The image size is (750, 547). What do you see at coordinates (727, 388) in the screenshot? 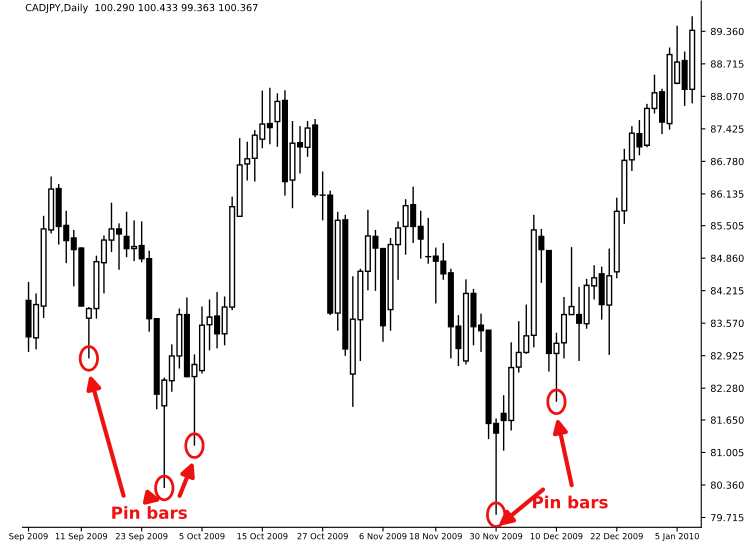
I see `y-tick-label: 82.280` at bounding box center [727, 388].